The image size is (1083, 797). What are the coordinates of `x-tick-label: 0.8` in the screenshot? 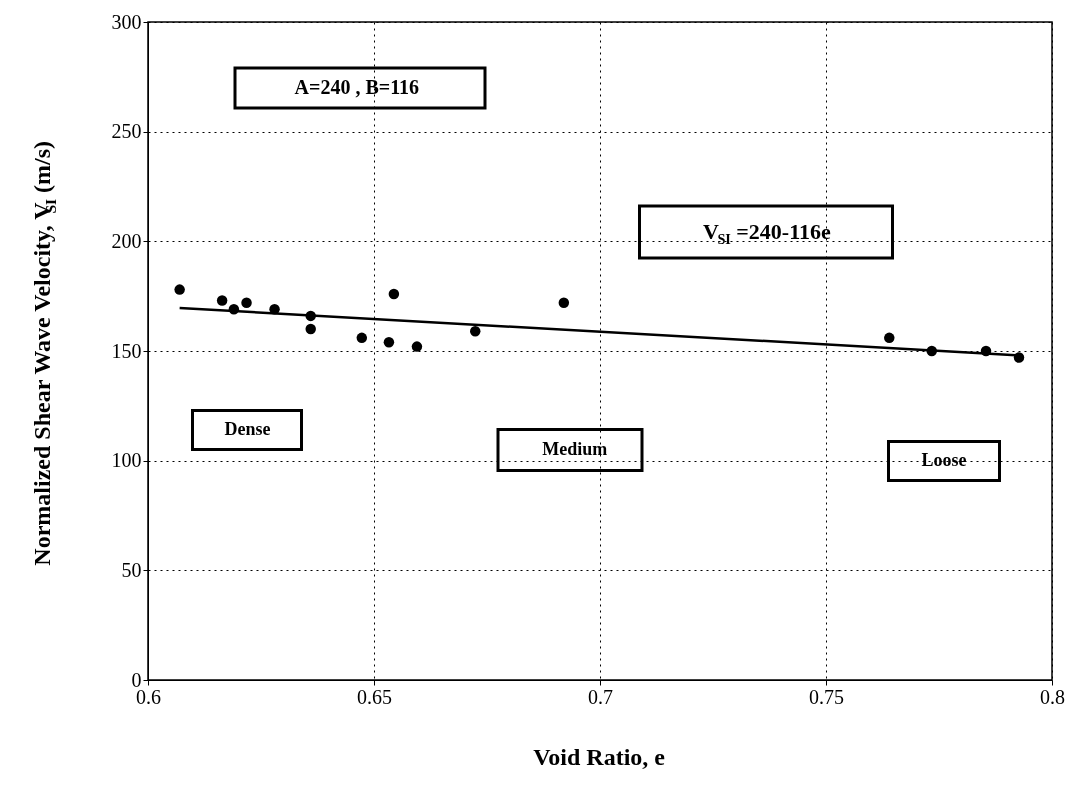 It's located at (1052, 696).